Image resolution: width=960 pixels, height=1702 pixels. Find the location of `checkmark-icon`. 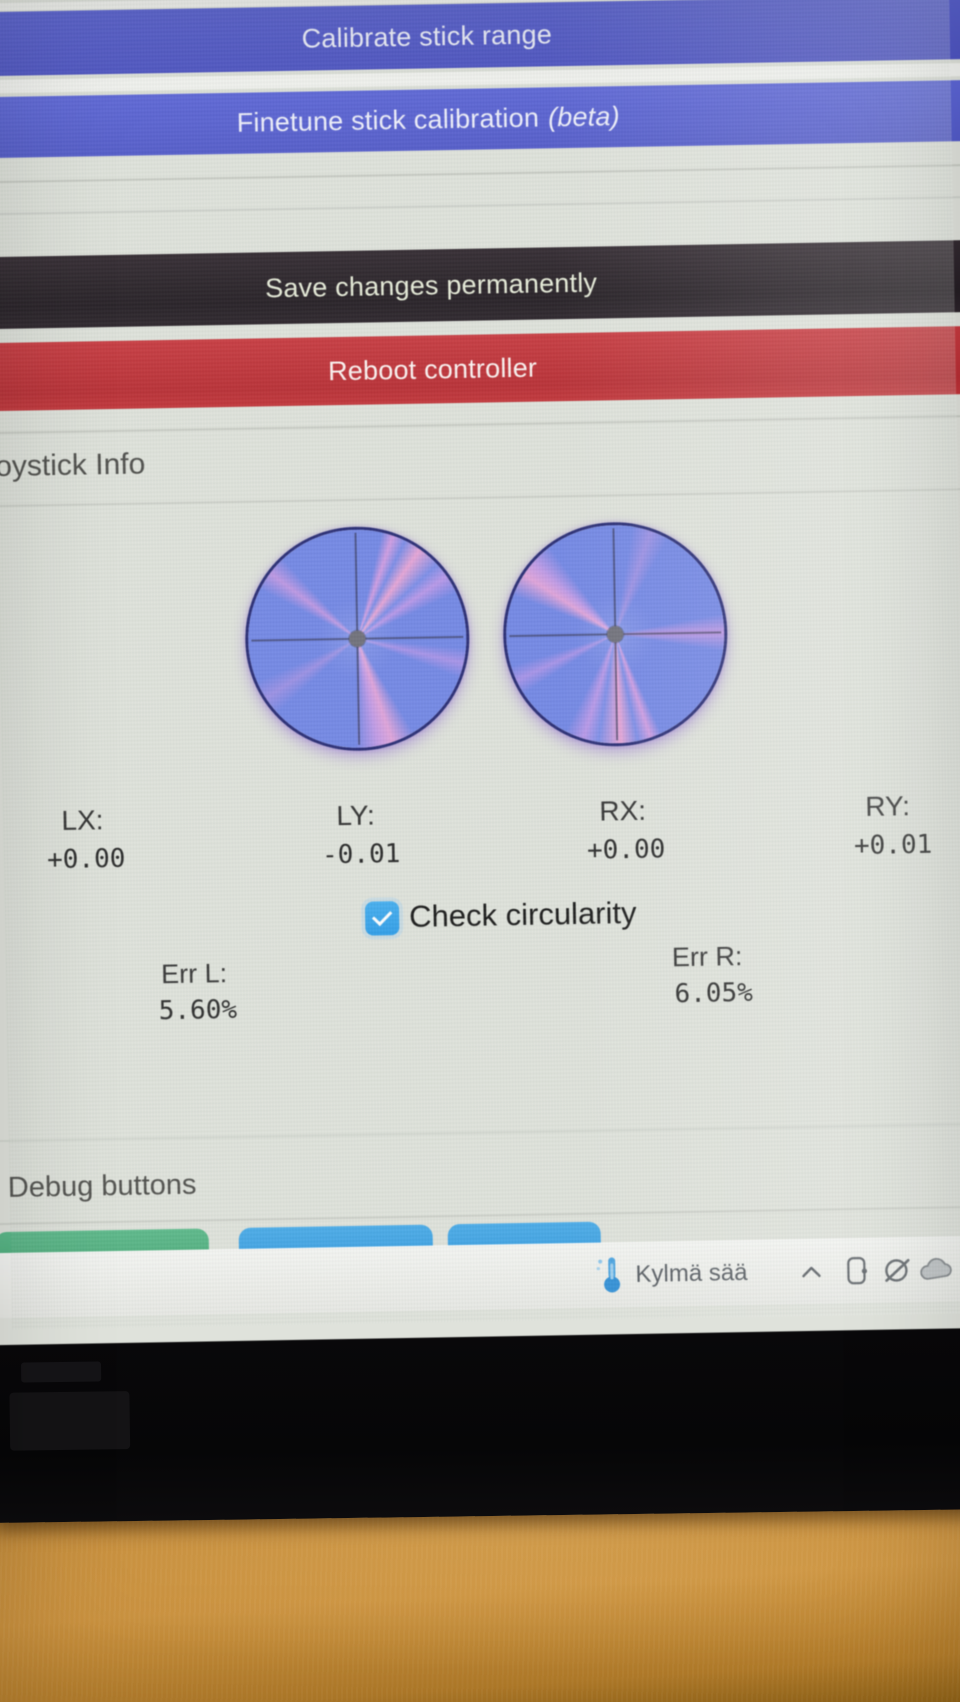

checkmark-icon is located at coordinates (382, 916).